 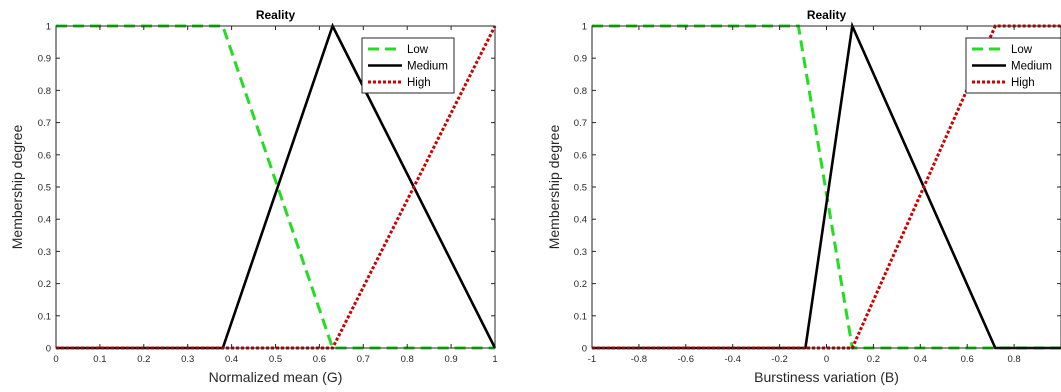 What do you see at coordinates (363, 359) in the screenshot?
I see `x-tick-label: 0.7` at bounding box center [363, 359].